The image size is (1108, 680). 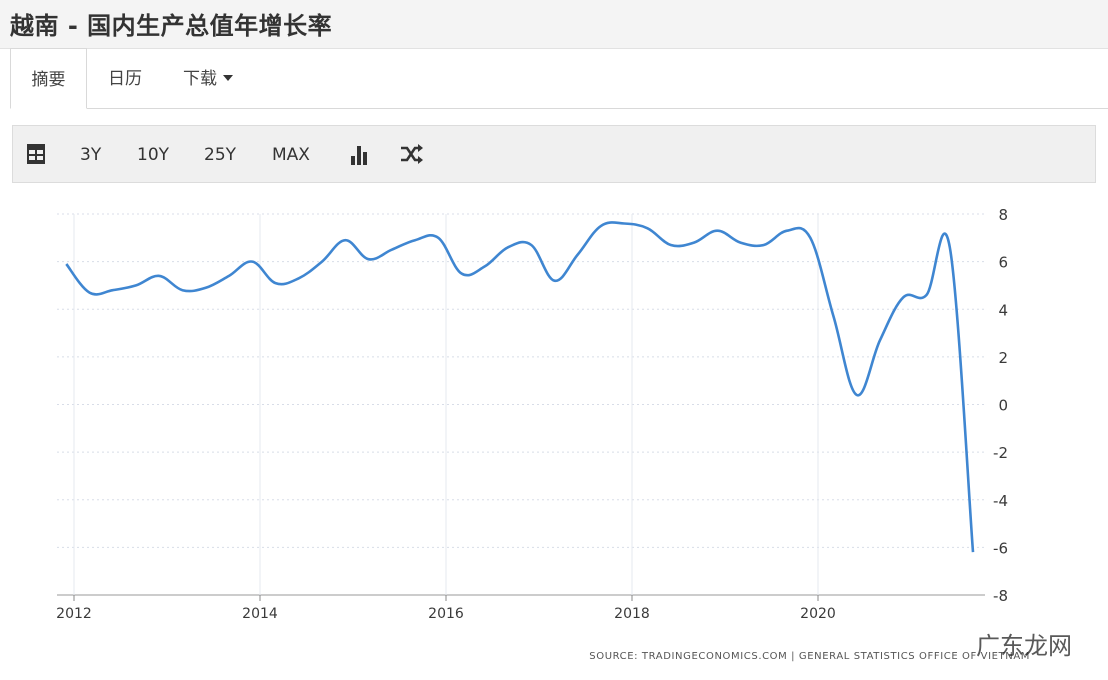 What do you see at coordinates (1000, 596) in the screenshot?
I see `y-tick-label: -8` at bounding box center [1000, 596].